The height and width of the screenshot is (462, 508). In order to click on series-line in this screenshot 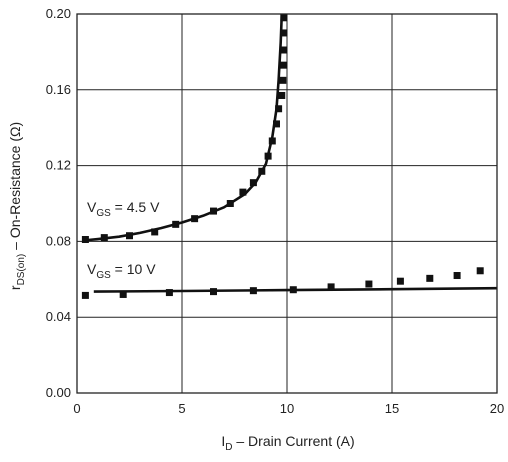, I will do `click(295, 289)`.